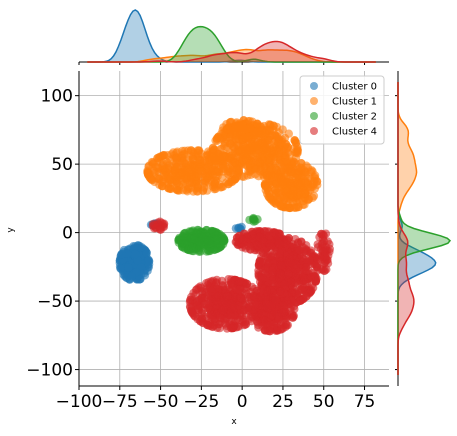 Image resolution: width=457 pixels, height=436 pixels. I want to click on y-tick-label: 50, so click(62, 165).